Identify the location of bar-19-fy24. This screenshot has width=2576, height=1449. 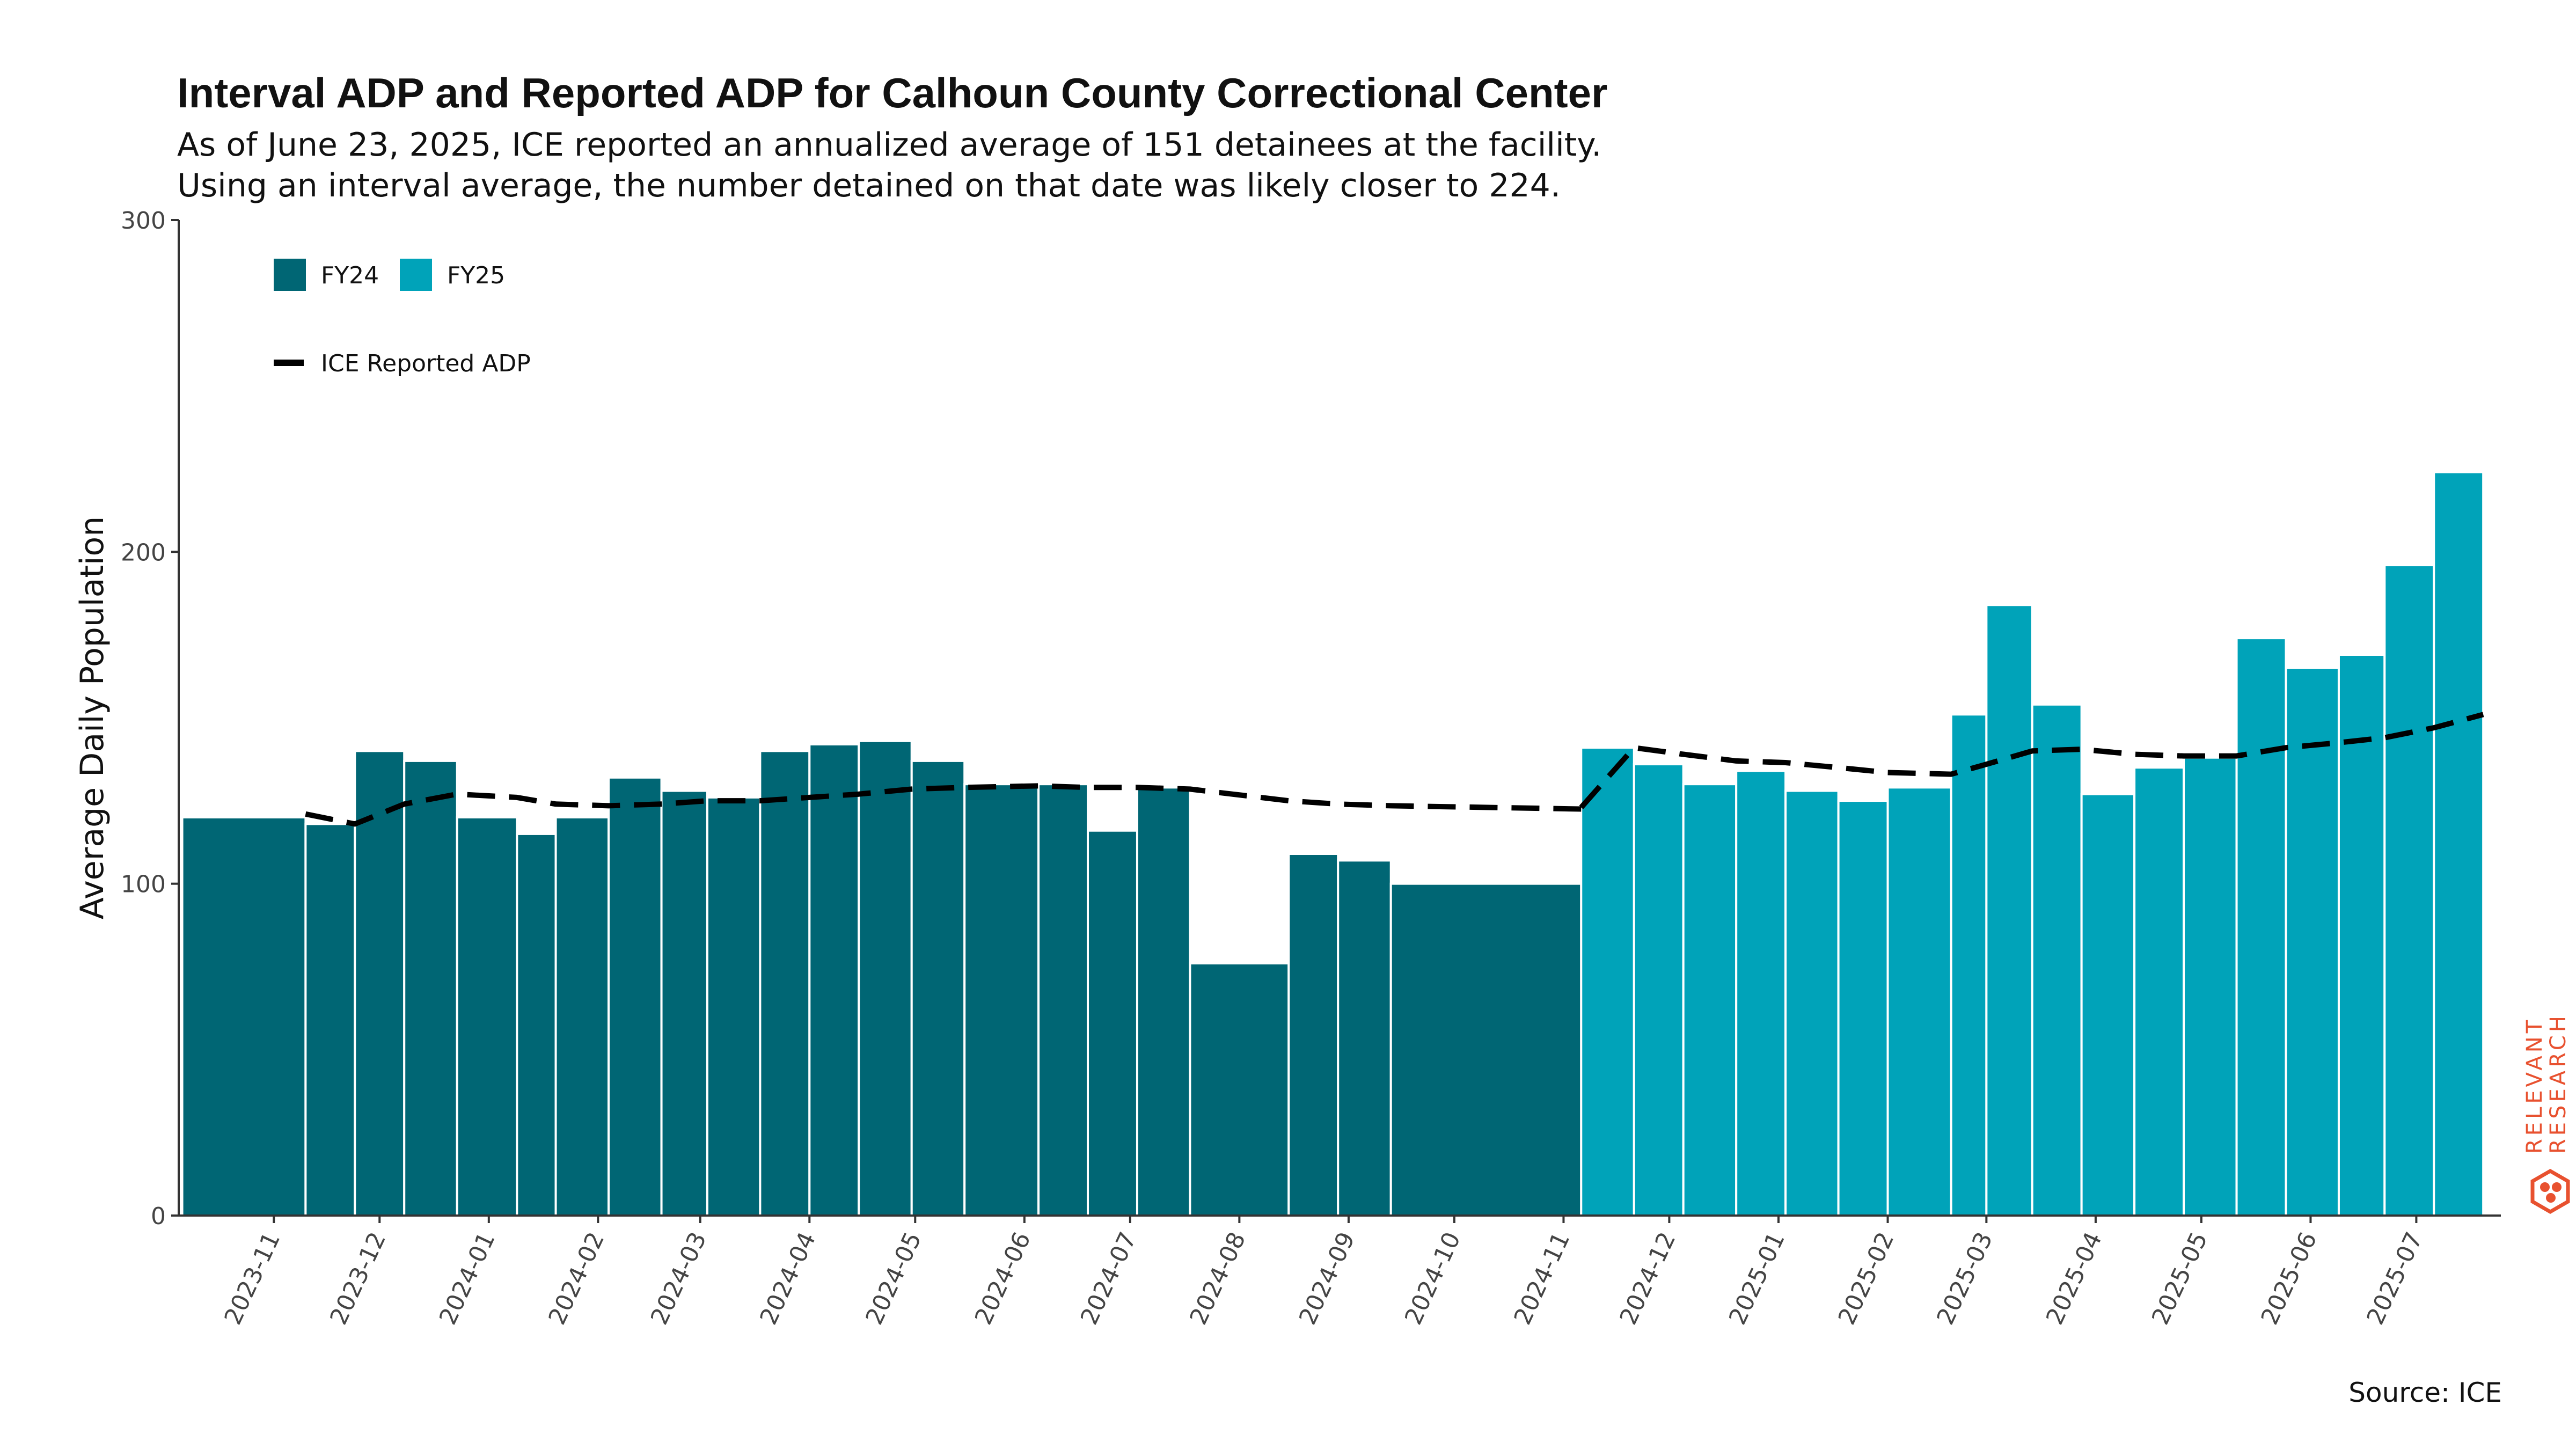
(1239, 1089).